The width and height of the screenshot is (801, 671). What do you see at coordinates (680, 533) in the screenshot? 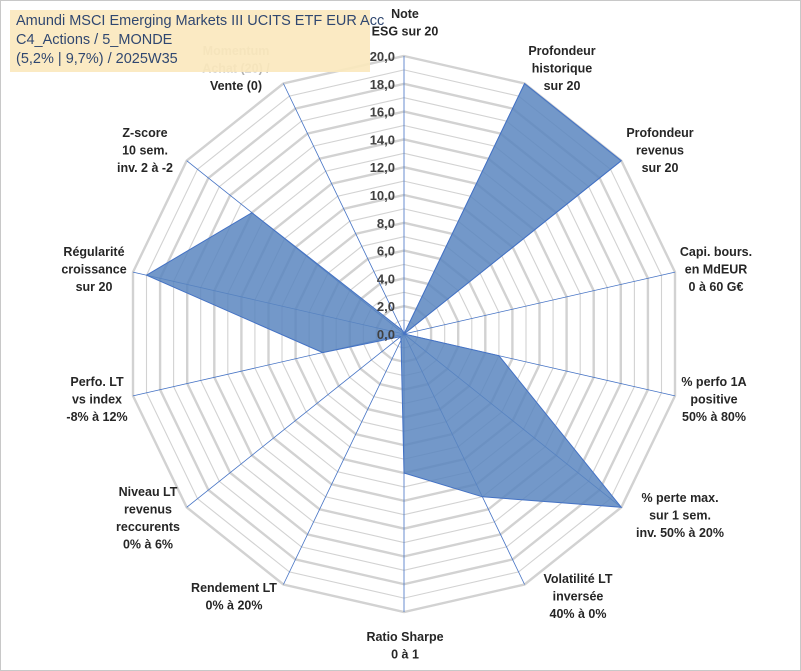
I see `axis-label: inv. 50% à 20%` at bounding box center [680, 533].